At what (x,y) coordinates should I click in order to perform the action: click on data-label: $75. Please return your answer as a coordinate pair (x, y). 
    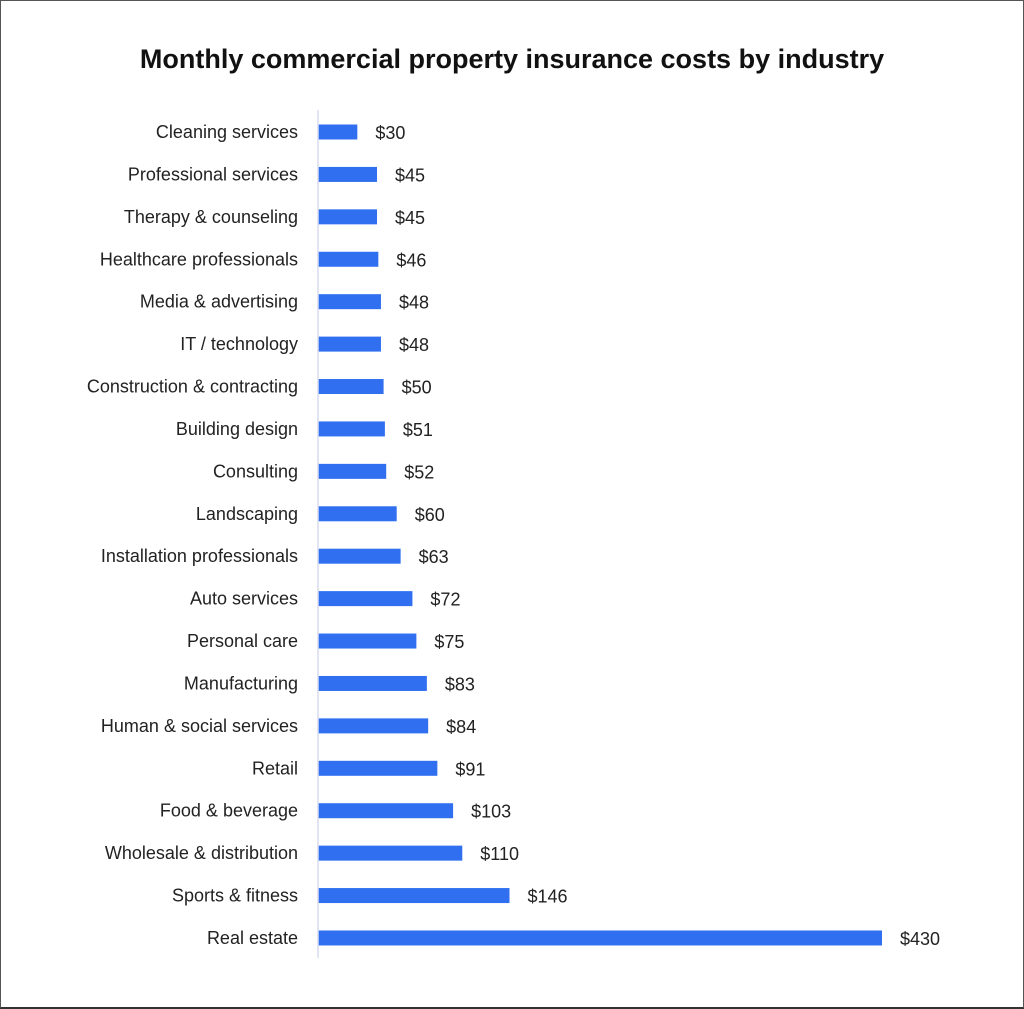
    Looking at the image, I should click on (449, 642).